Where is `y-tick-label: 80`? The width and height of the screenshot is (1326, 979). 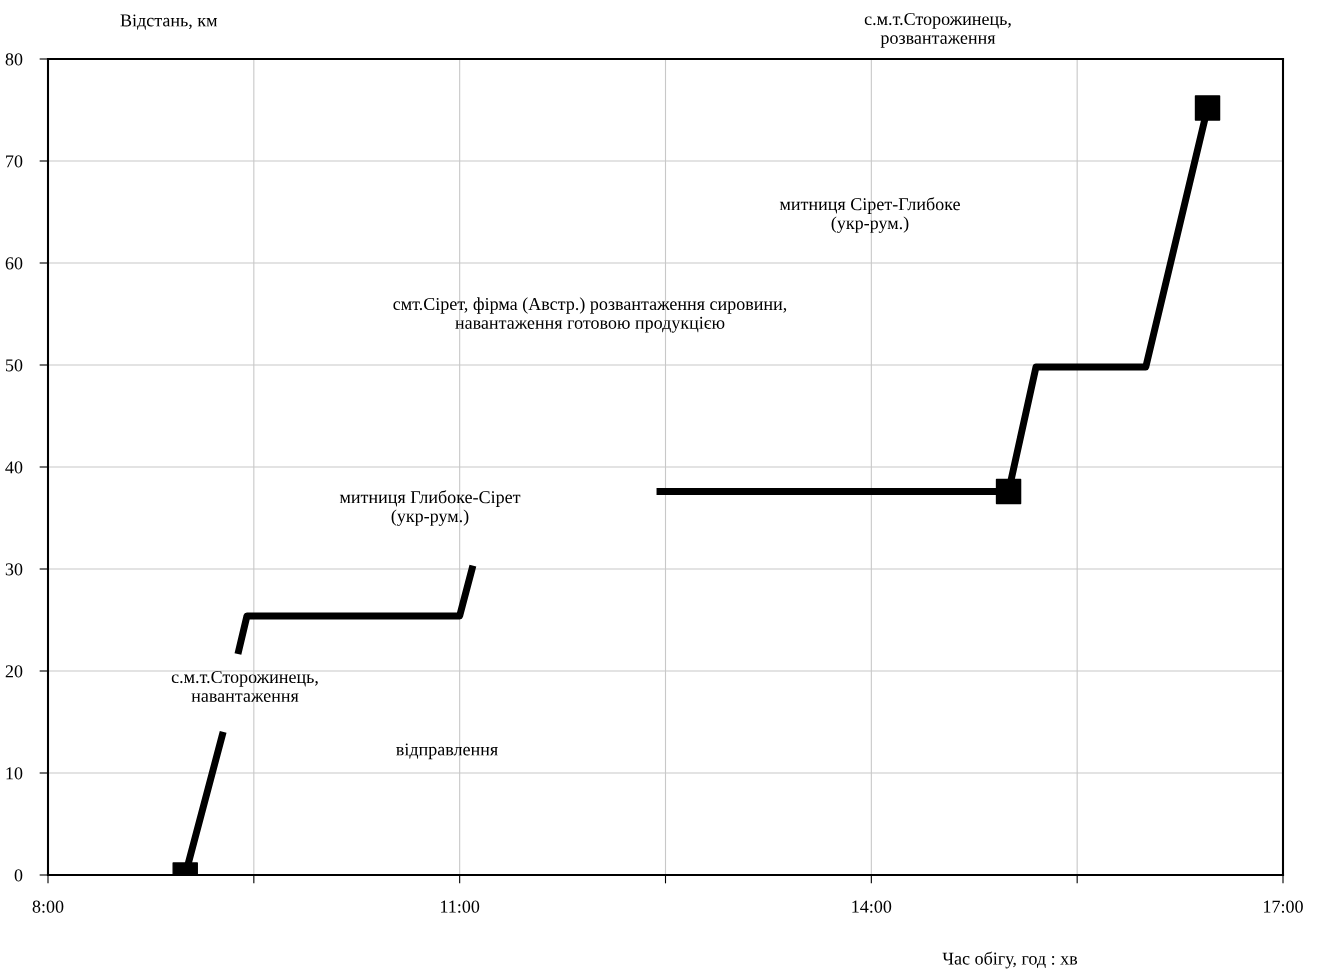 y-tick-label: 80 is located at coordinates (14, 59).